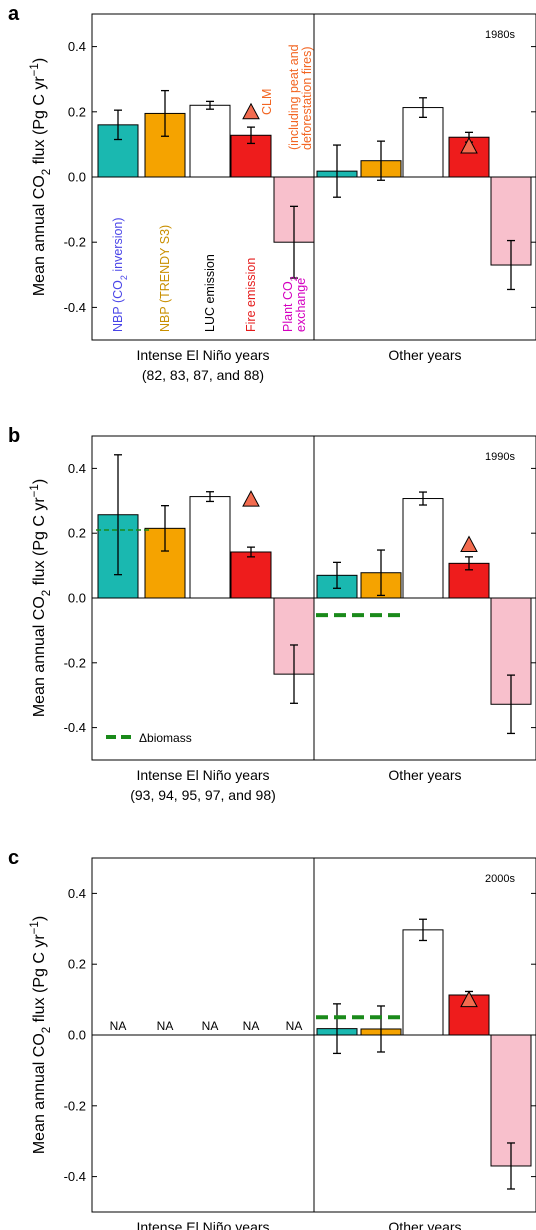  I want to click on panel-label: a, so click(14, 14).